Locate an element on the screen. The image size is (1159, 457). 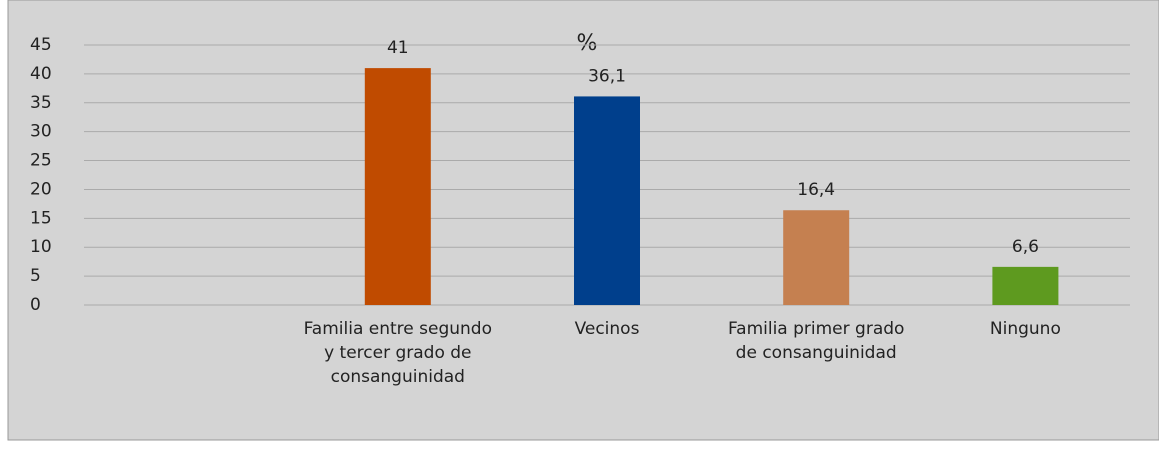
data-label: 16,4 is located at coordinates (816, 190).